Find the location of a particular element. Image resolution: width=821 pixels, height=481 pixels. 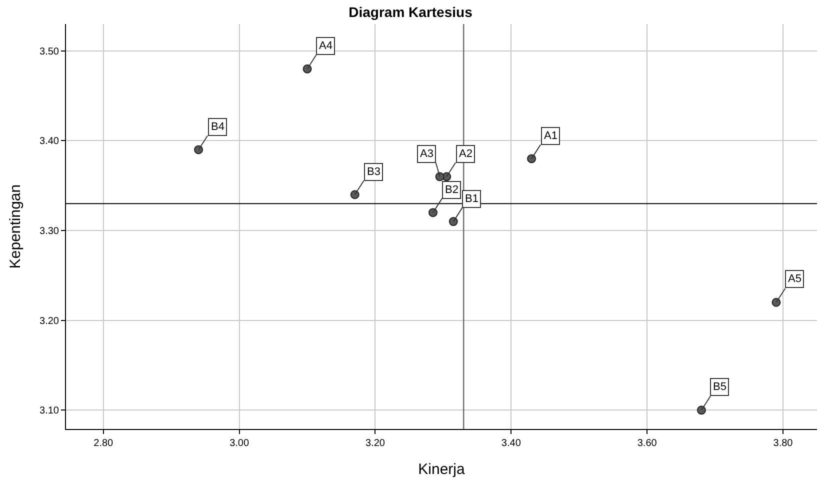

y-tick-label: 3.50 is located at coordinates (50, 52).